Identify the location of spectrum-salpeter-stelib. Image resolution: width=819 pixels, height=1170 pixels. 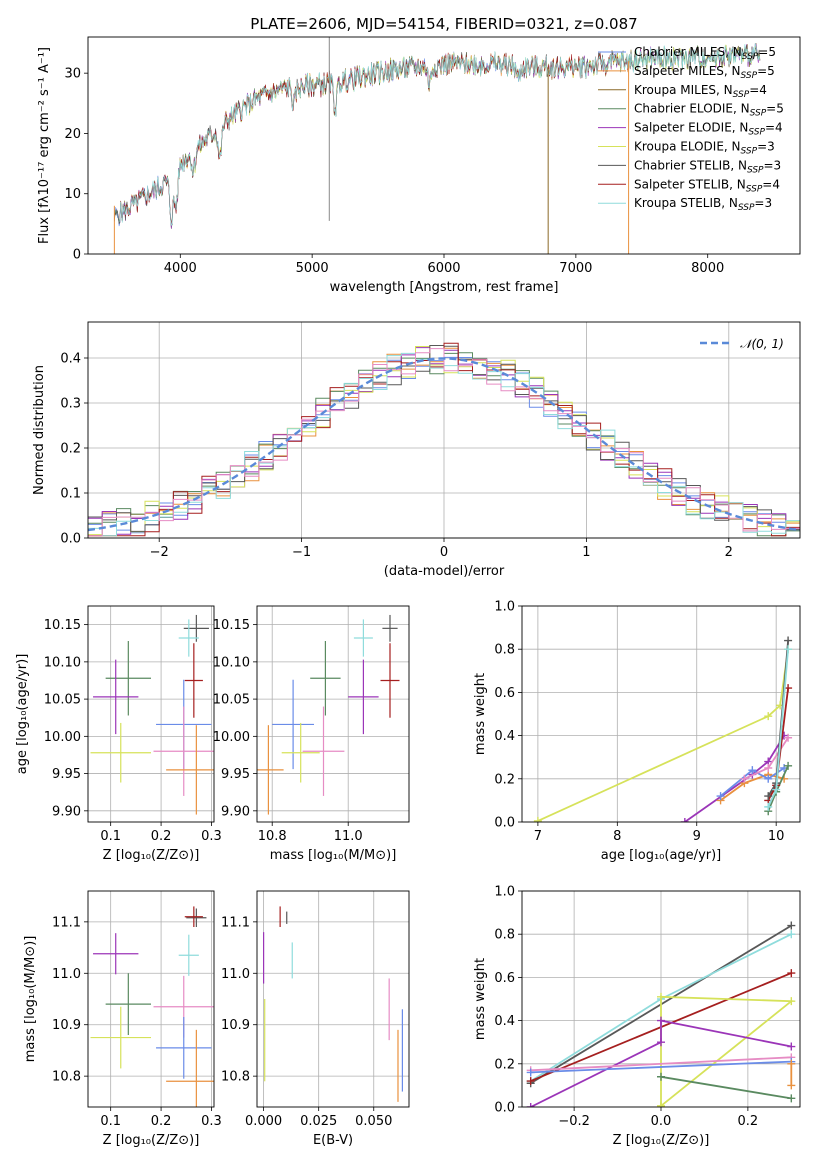
(374, 138).